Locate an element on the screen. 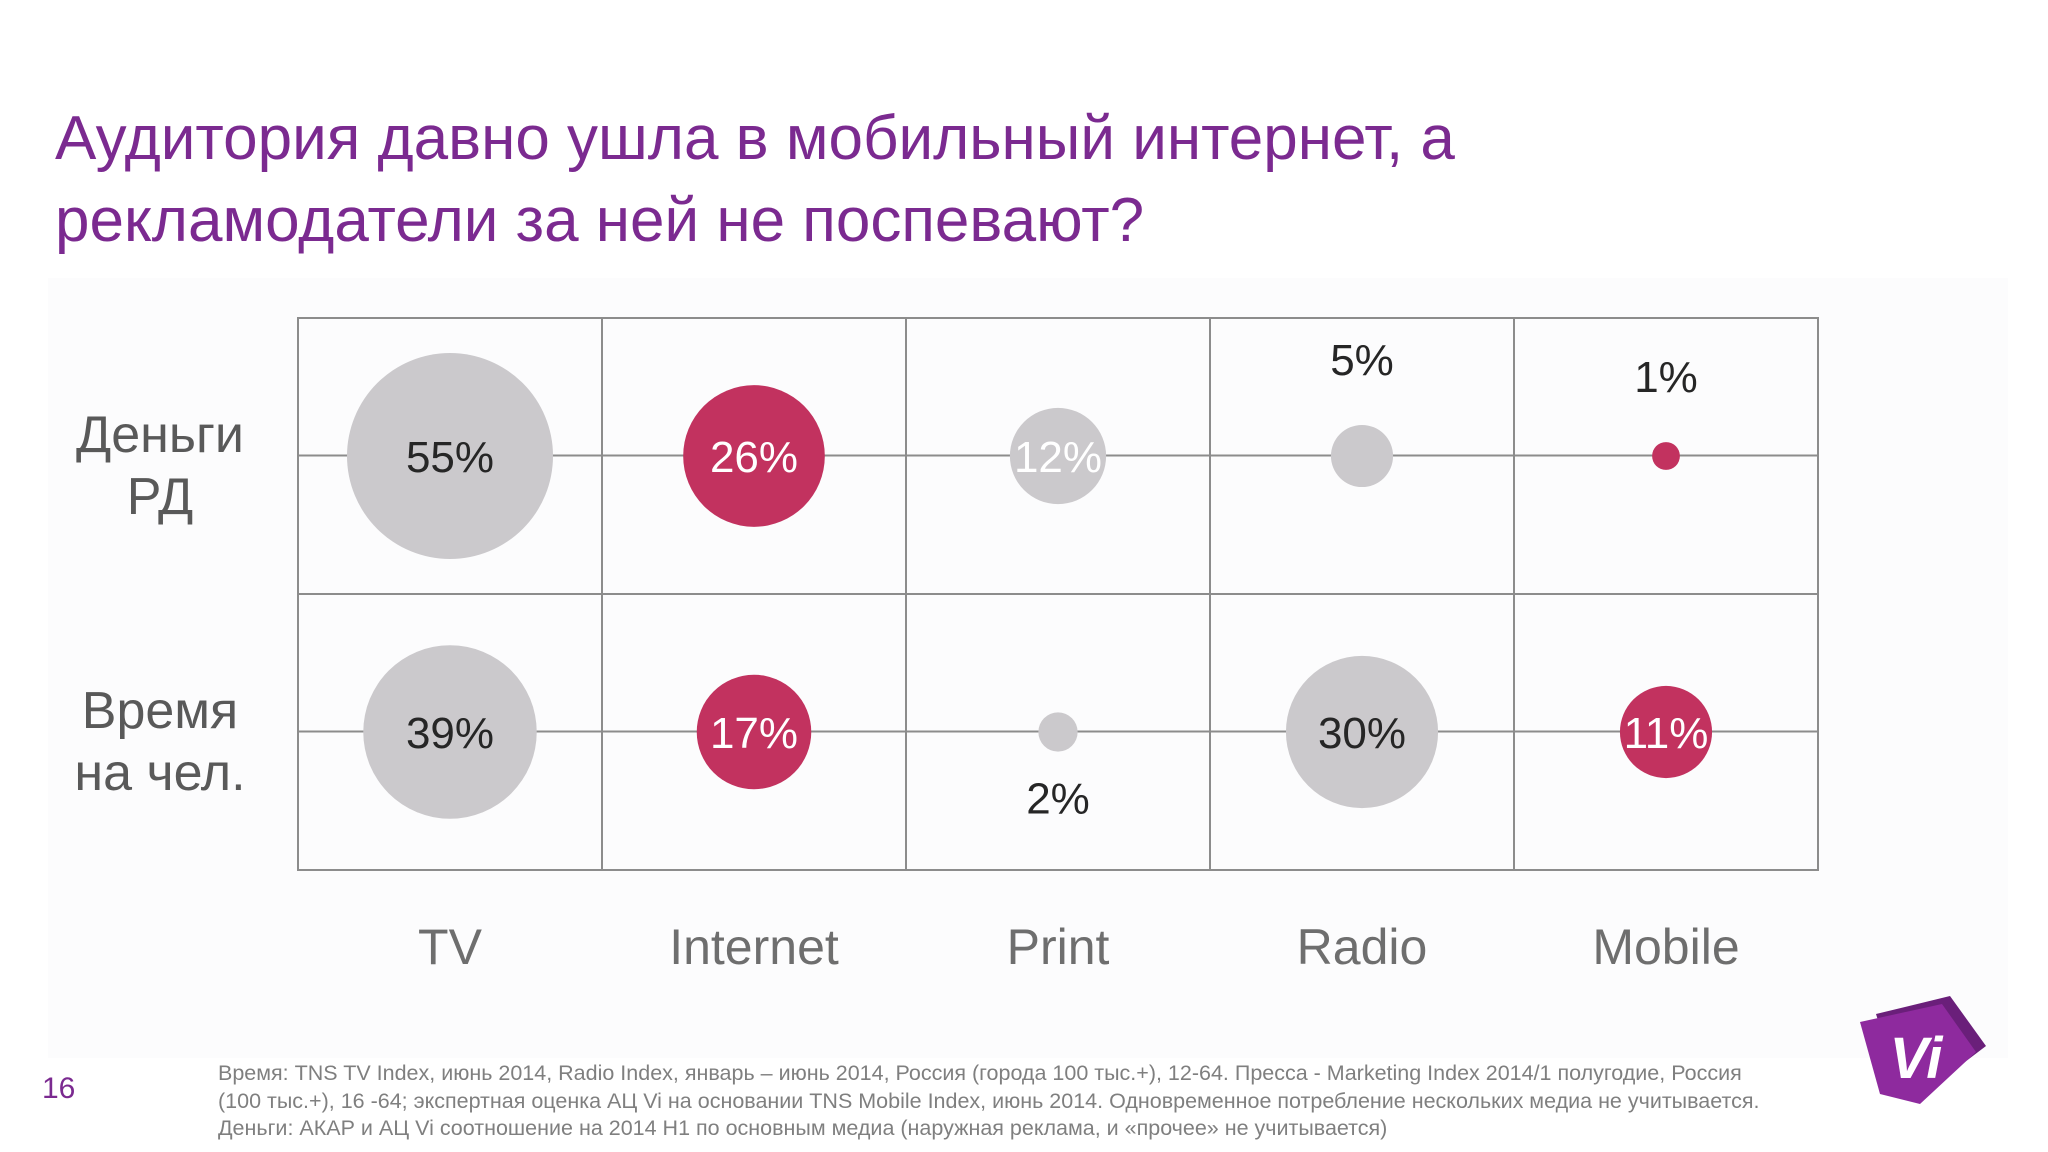 The width and height of the screenshot is (2048, 1152). value-label-mobile-row-2: 11% is located at coordinates (1666, 733).